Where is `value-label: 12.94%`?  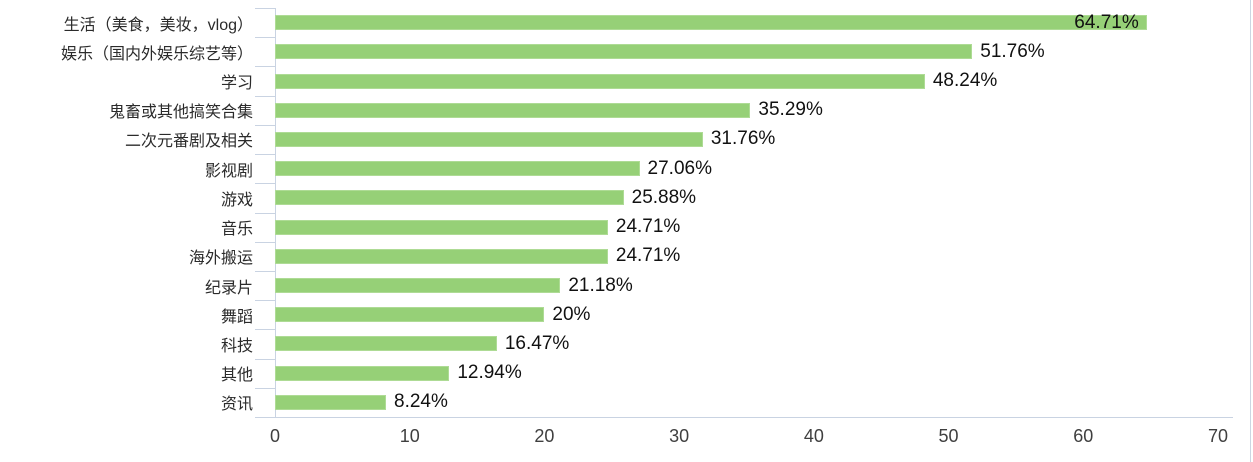 value-label: 12.94% is located at coordinates (489, 373).